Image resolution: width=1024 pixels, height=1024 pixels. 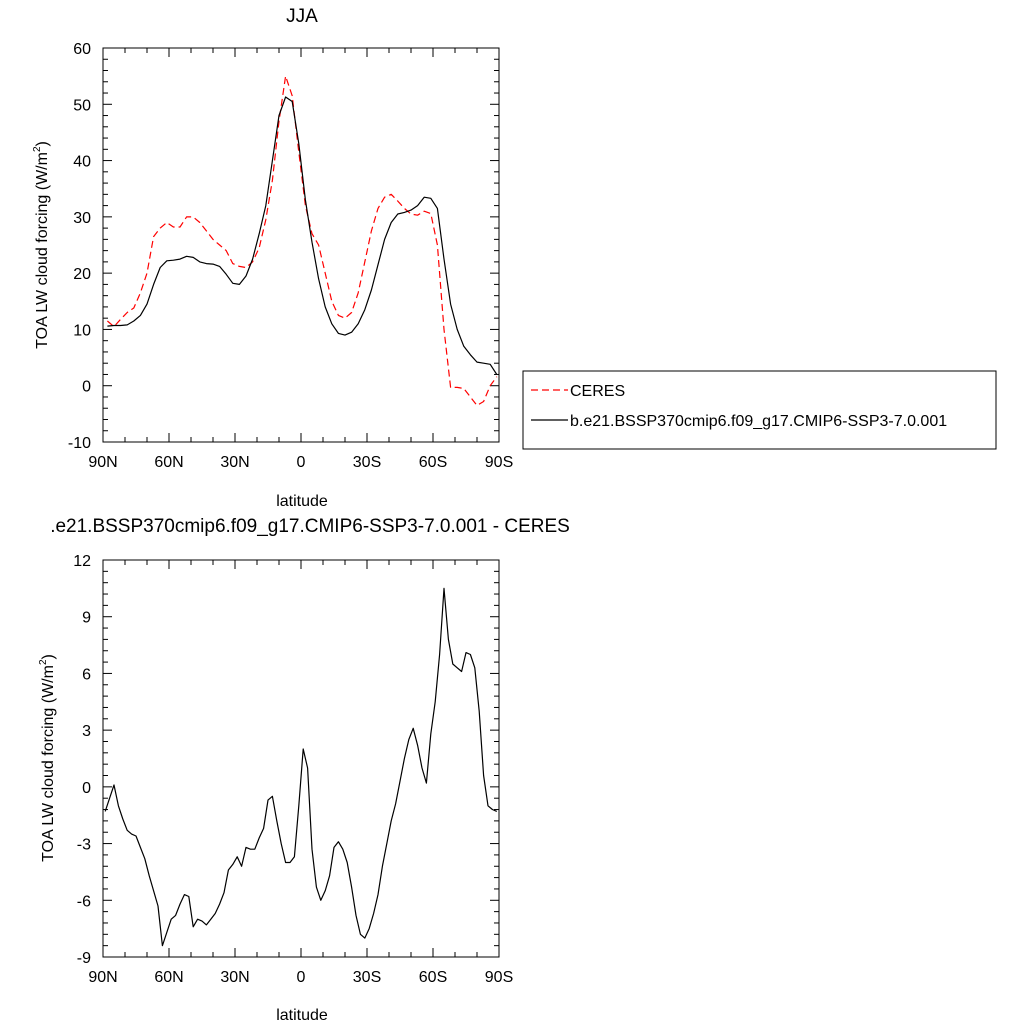 I want to click on bottom-y-axis-label-close: ), so click(x=48, y=656).